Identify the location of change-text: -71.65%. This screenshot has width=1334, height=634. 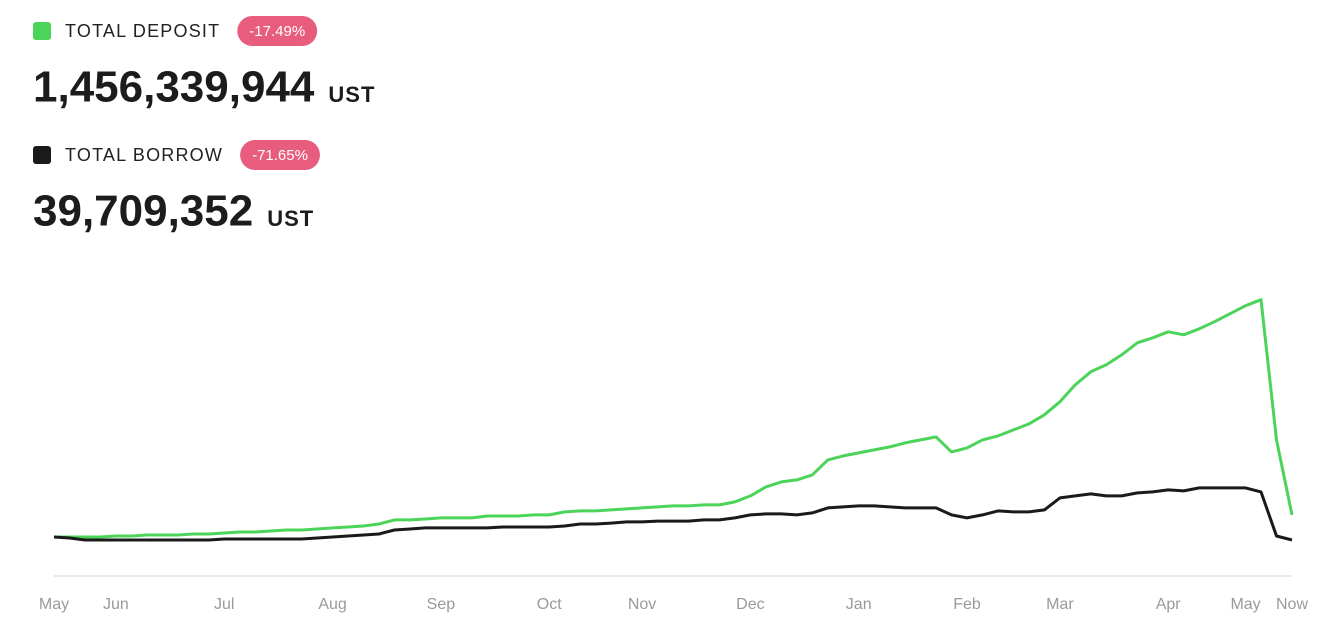
(280, 155).